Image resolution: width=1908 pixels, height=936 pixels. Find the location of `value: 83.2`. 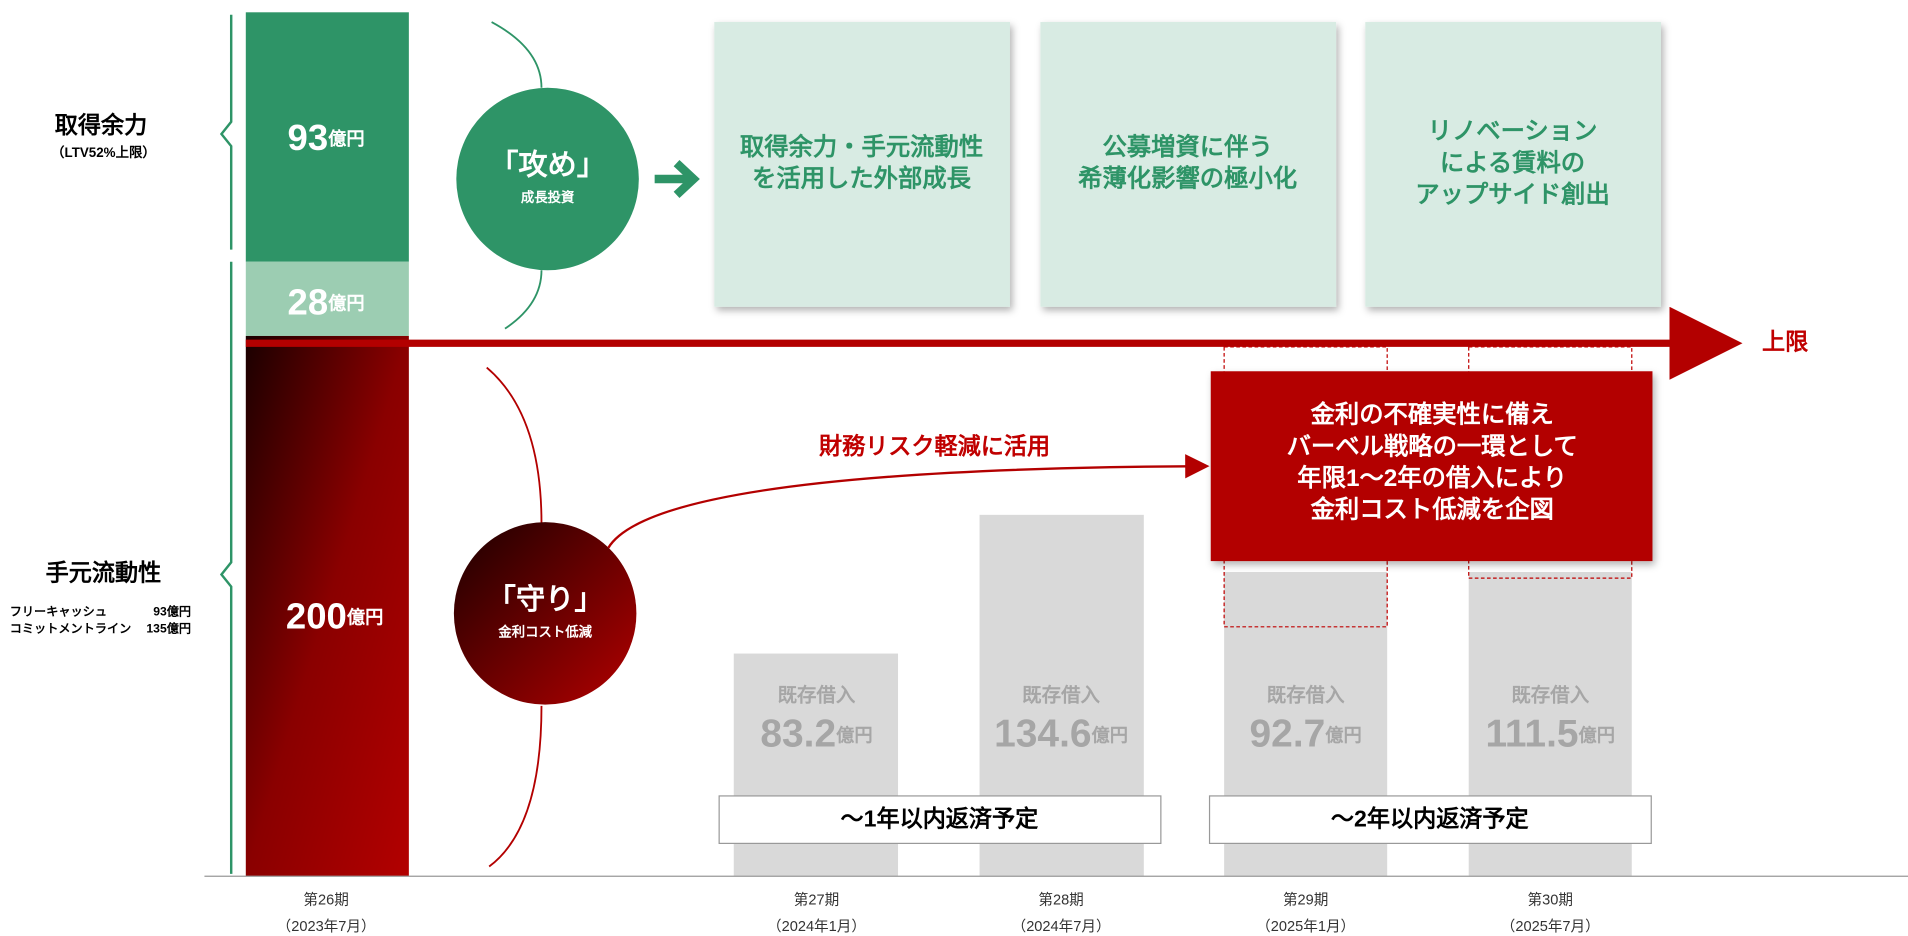

value: 83.2 is located at coordinates (798, 734).